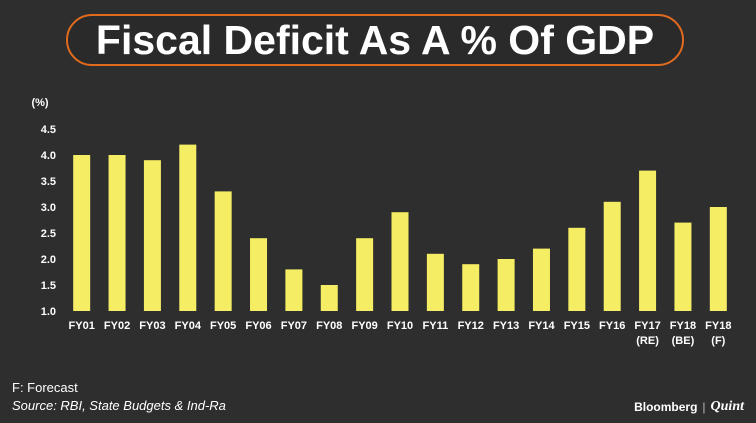 This screenshot has height=423, width=756. What do you see at coordinates (48, 234) in the screenshot?
I see `y-tick-label: 2.5` at bounding box center [48, 234].